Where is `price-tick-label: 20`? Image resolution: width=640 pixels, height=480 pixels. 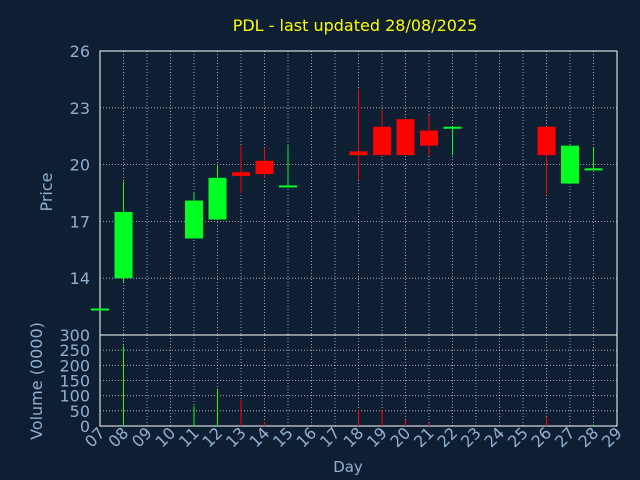 price-tick-label: 20 is located at coordinates (80, 165).